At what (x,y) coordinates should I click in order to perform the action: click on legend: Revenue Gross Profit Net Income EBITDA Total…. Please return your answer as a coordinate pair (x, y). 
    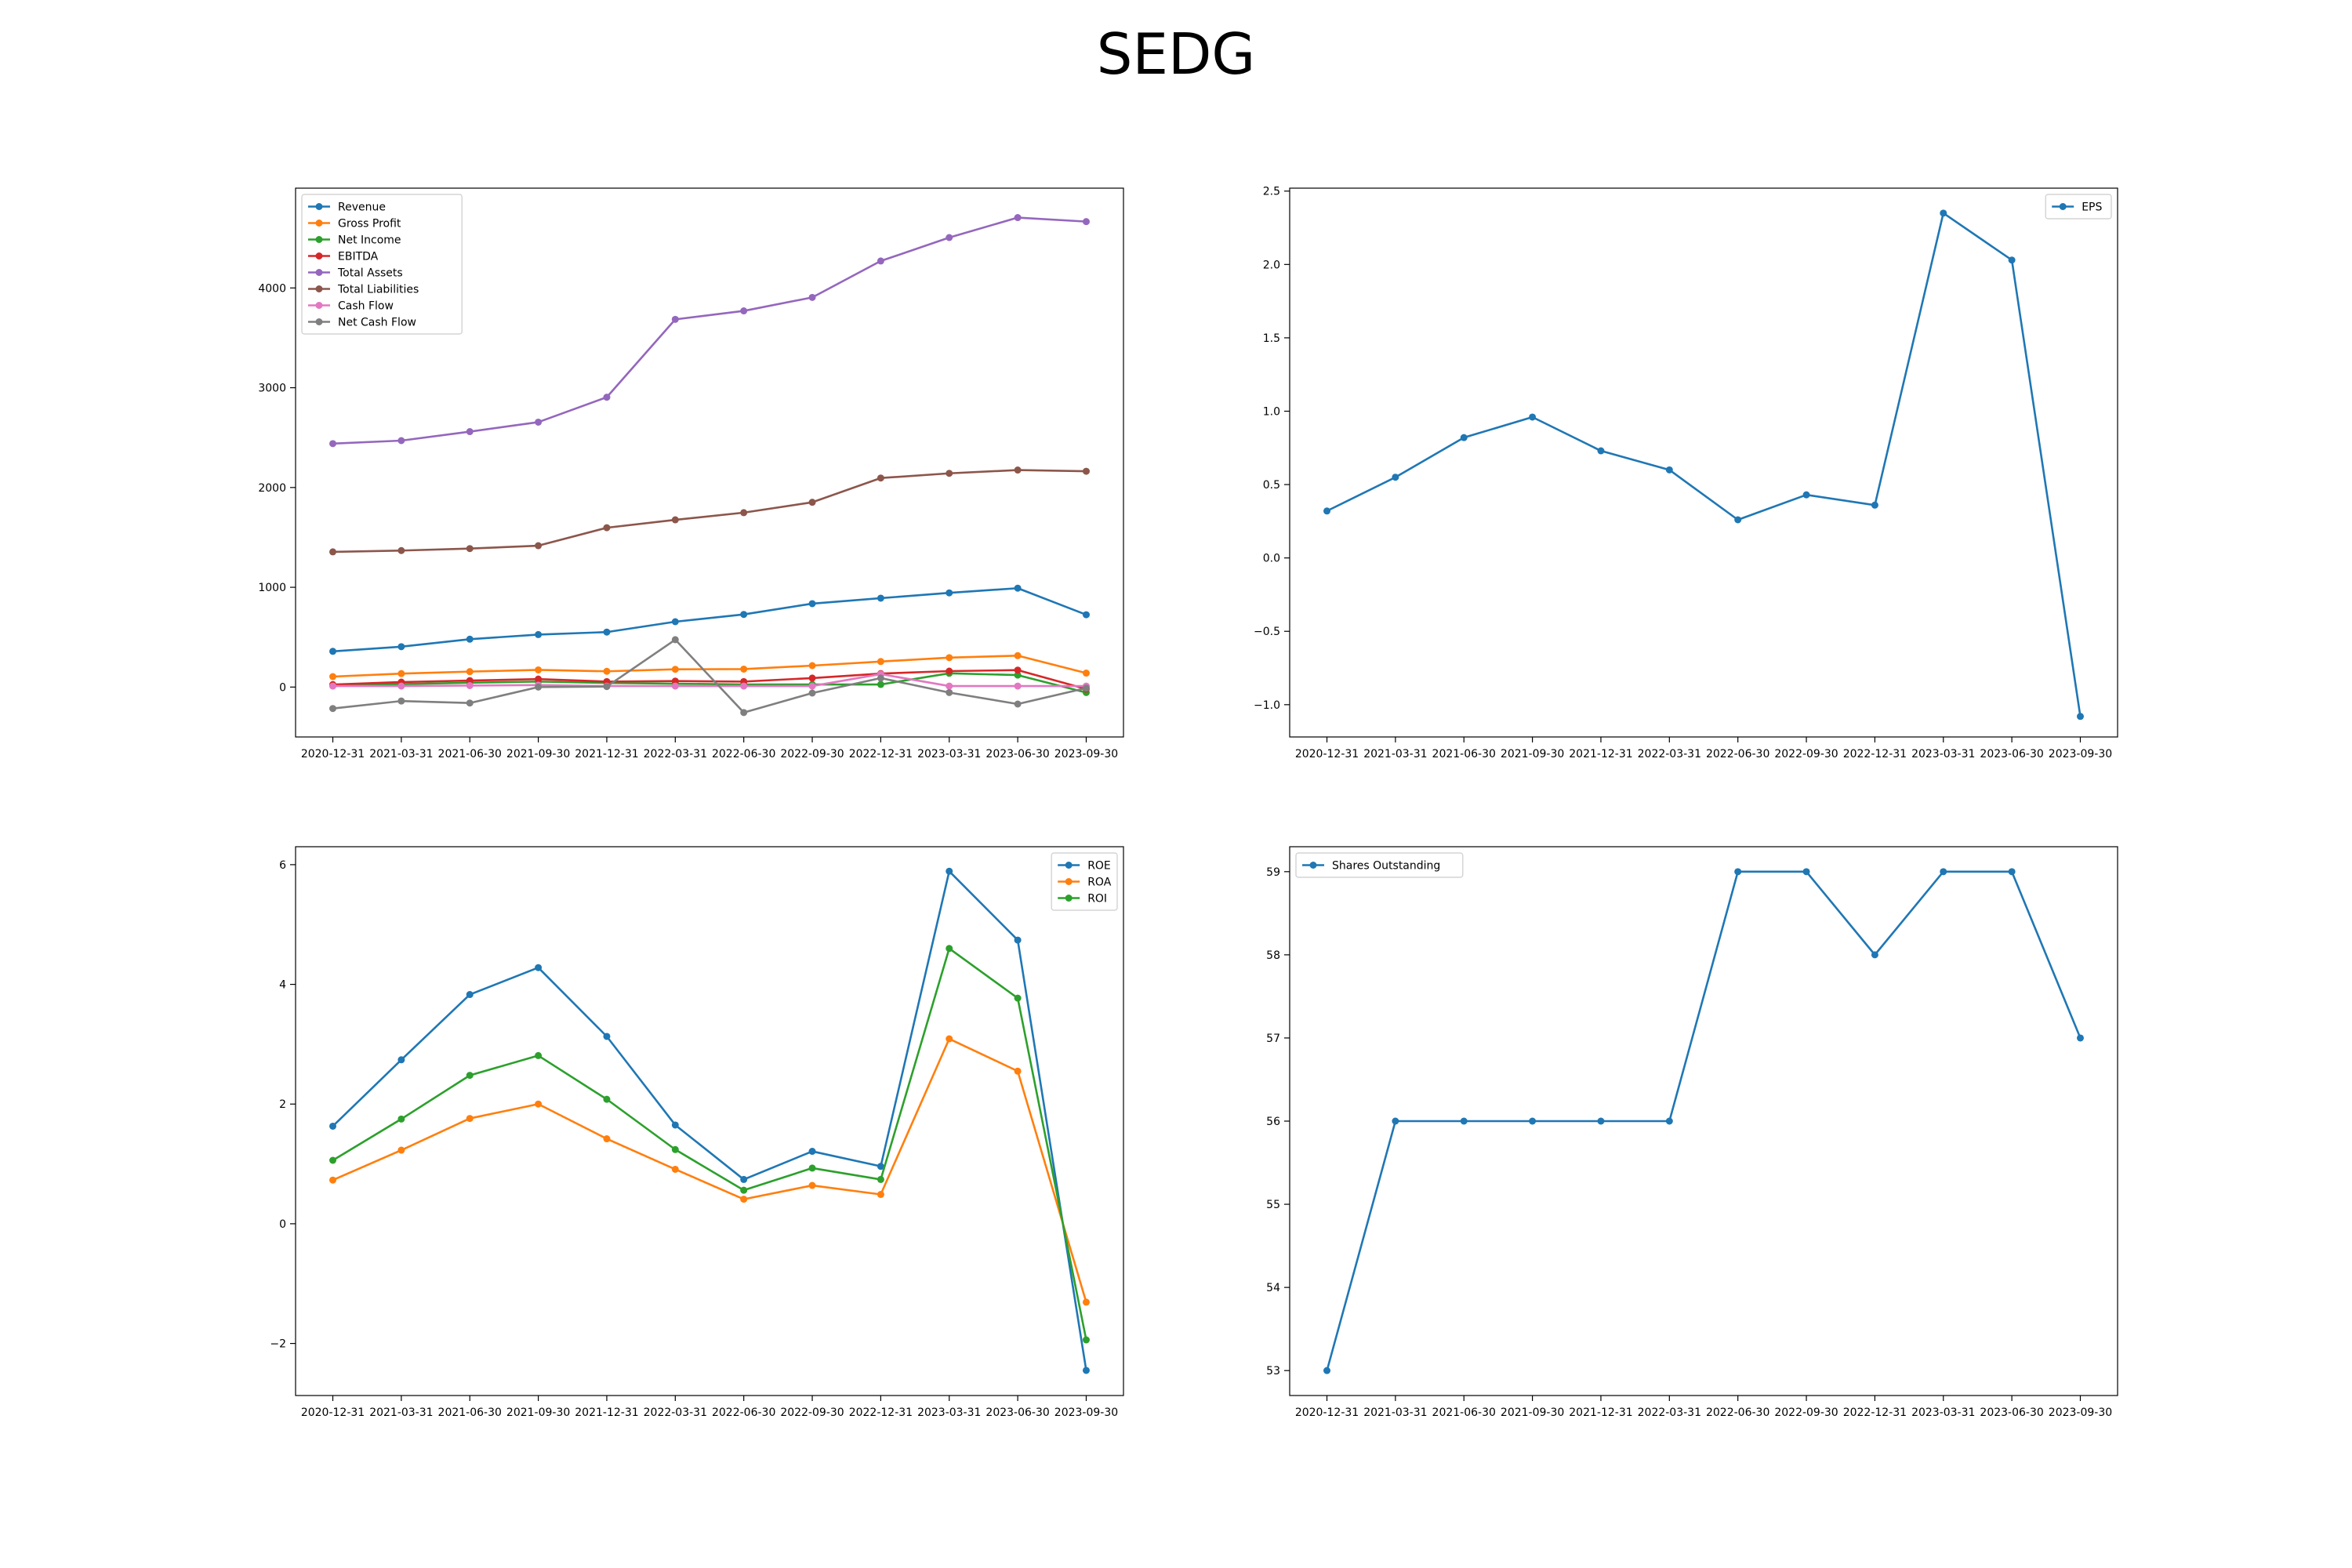
    Looking at the image, I should click on (382, 264).